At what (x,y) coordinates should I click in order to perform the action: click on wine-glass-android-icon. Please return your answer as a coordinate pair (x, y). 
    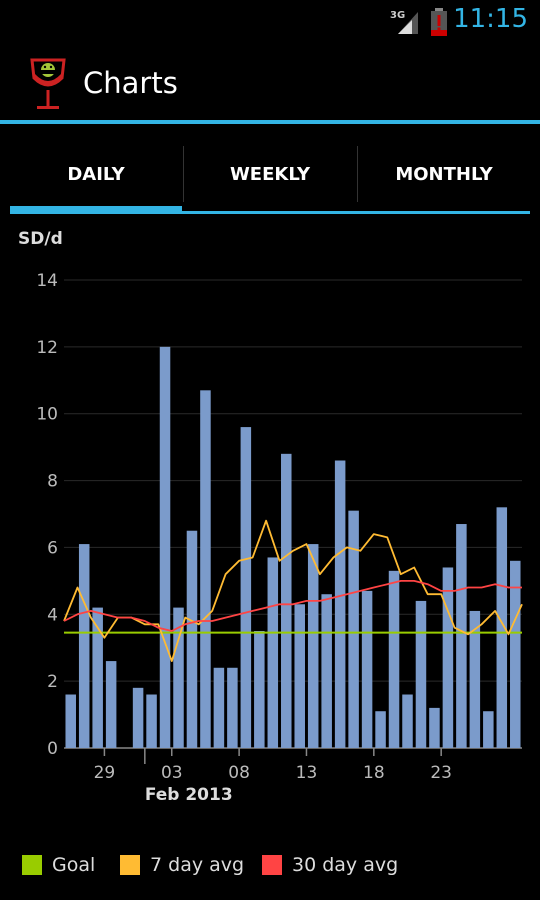
    Looking at the image, I should click on (48, 84).